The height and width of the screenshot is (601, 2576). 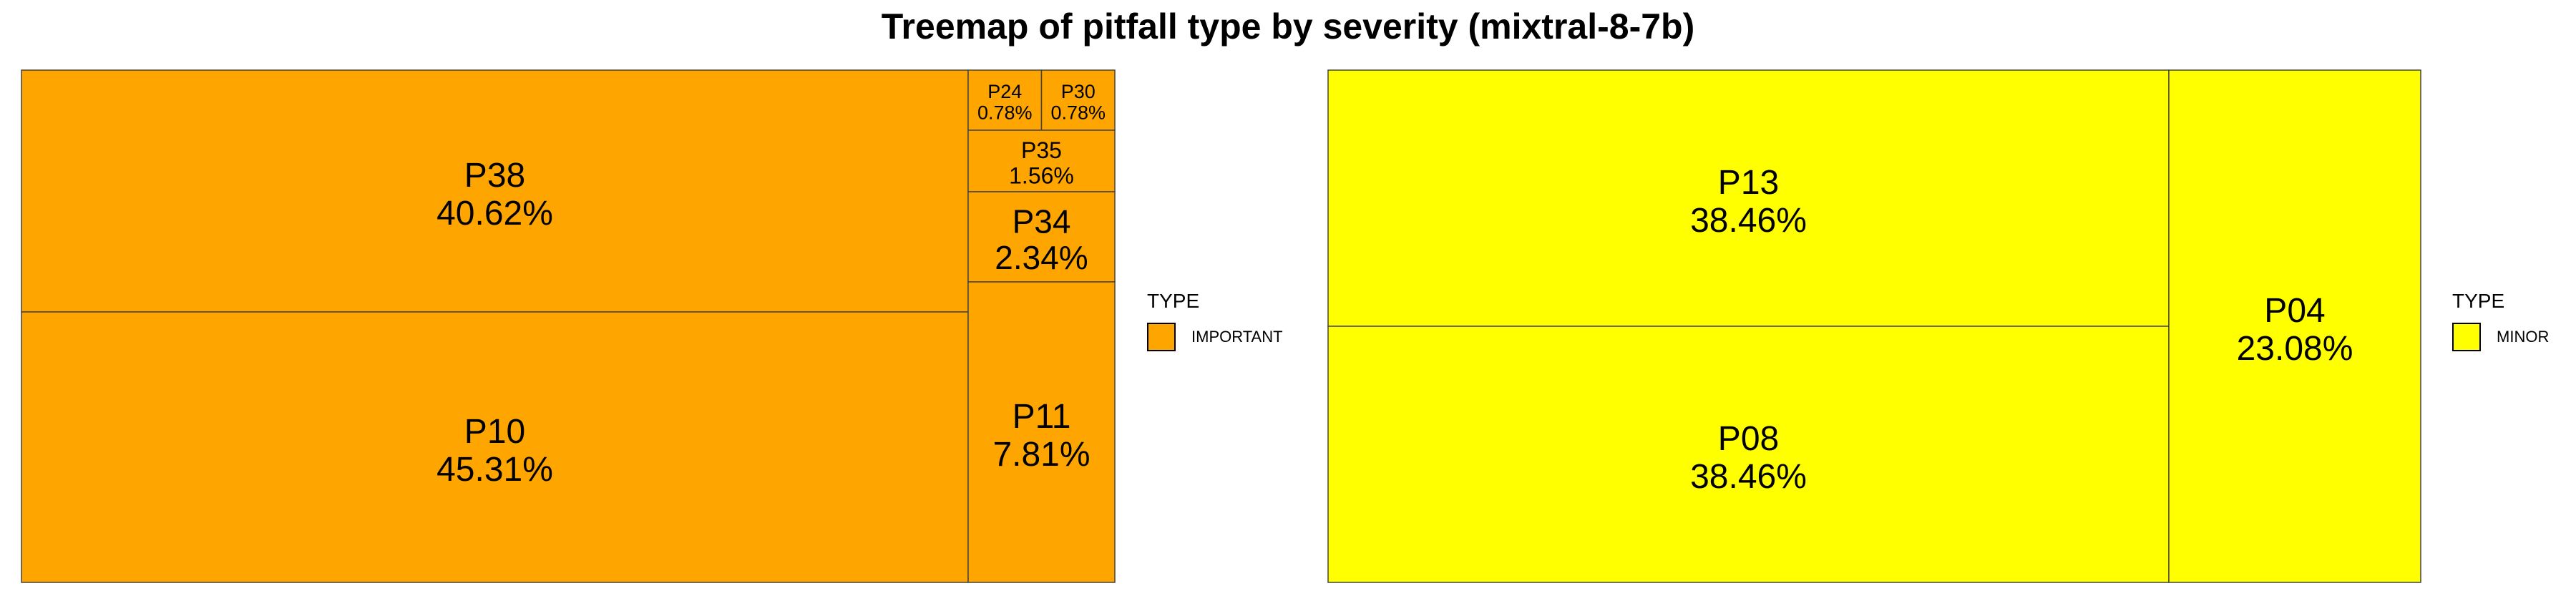 I want to click on tile-value-label: 40.62%, so click(x=495, y=214).